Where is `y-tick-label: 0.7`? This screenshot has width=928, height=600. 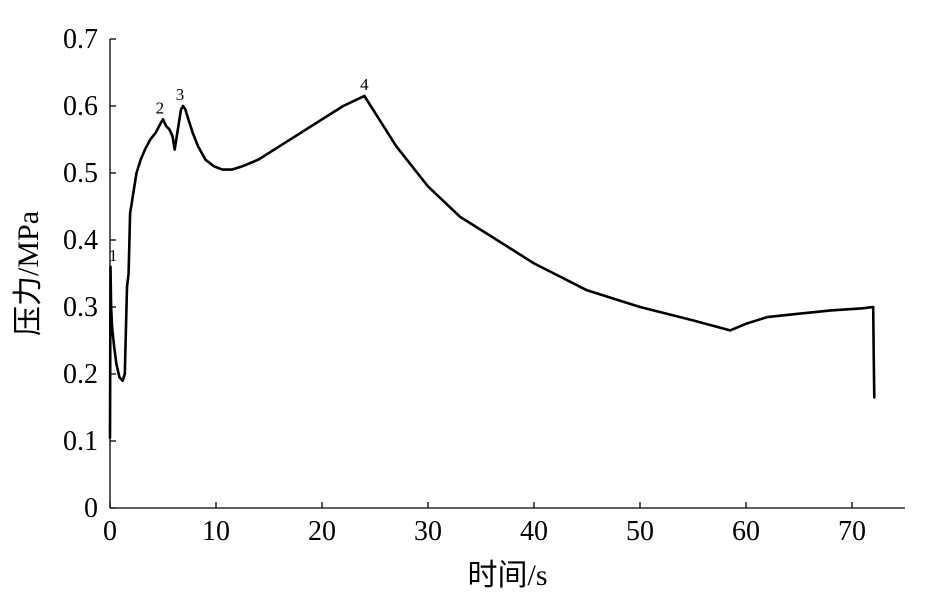 y-tick-label: 0.7 is located at coordinates (80, 39).